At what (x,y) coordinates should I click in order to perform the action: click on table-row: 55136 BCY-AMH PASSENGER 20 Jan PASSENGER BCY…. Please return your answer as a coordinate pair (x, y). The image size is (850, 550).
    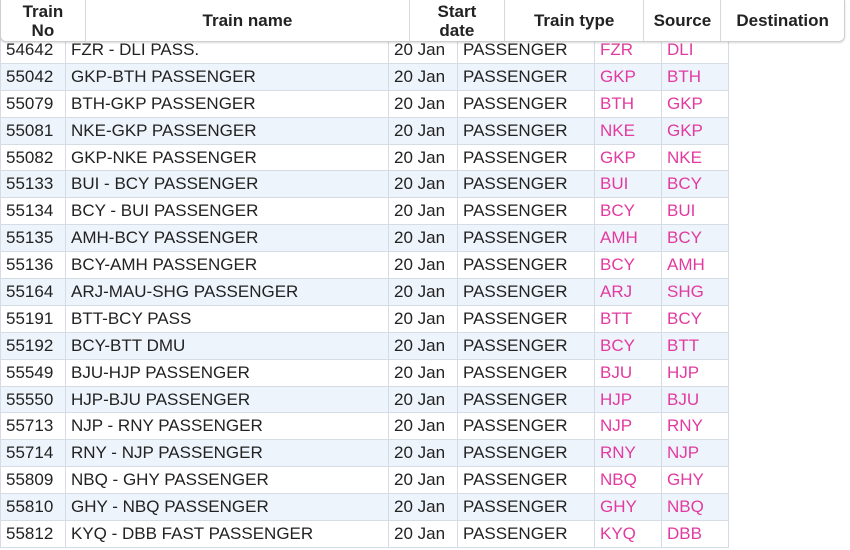
    Looking at the image, I should click on (364, 265).